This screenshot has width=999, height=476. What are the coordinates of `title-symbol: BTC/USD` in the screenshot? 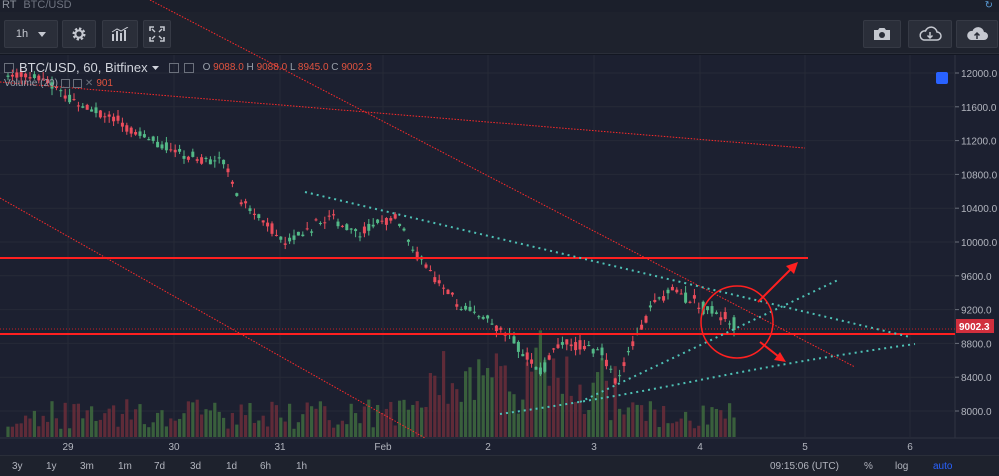 It's located at (47, 5).